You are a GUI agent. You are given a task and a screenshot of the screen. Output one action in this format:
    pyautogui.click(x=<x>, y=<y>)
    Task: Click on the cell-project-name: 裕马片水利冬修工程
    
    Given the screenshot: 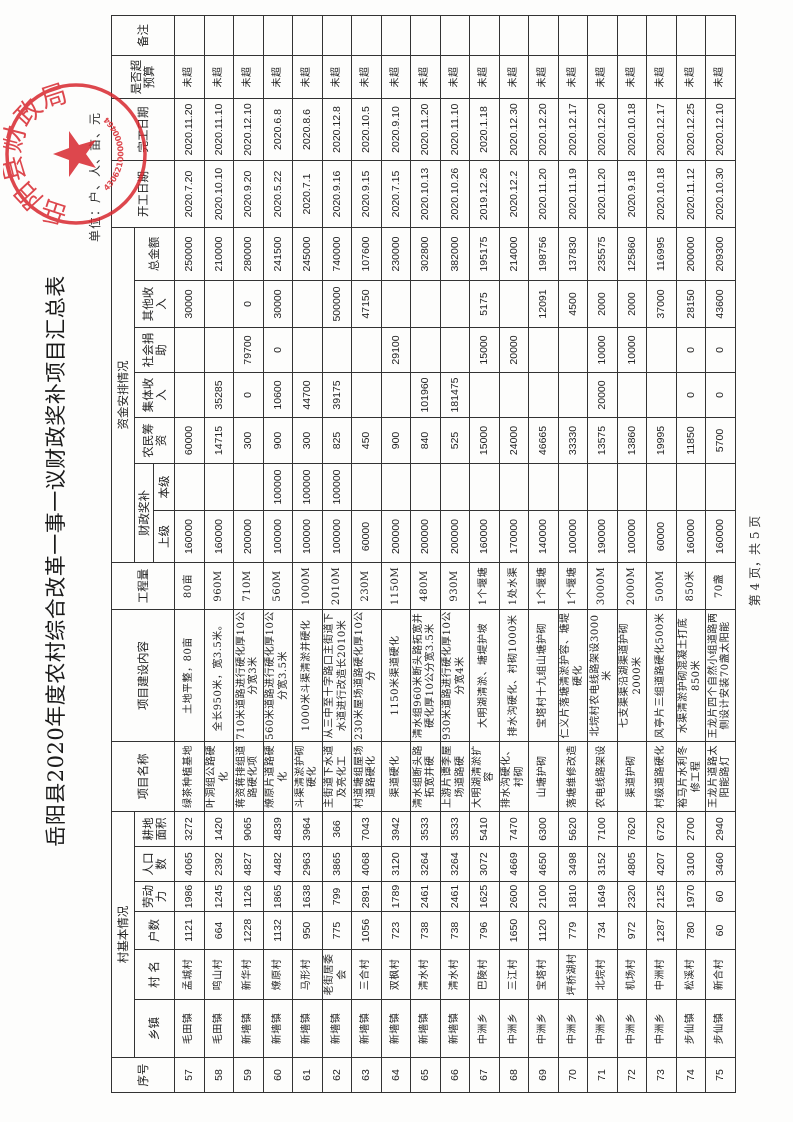 What is the action you would take?
    pyautogui.click(x=691, y=776)
    